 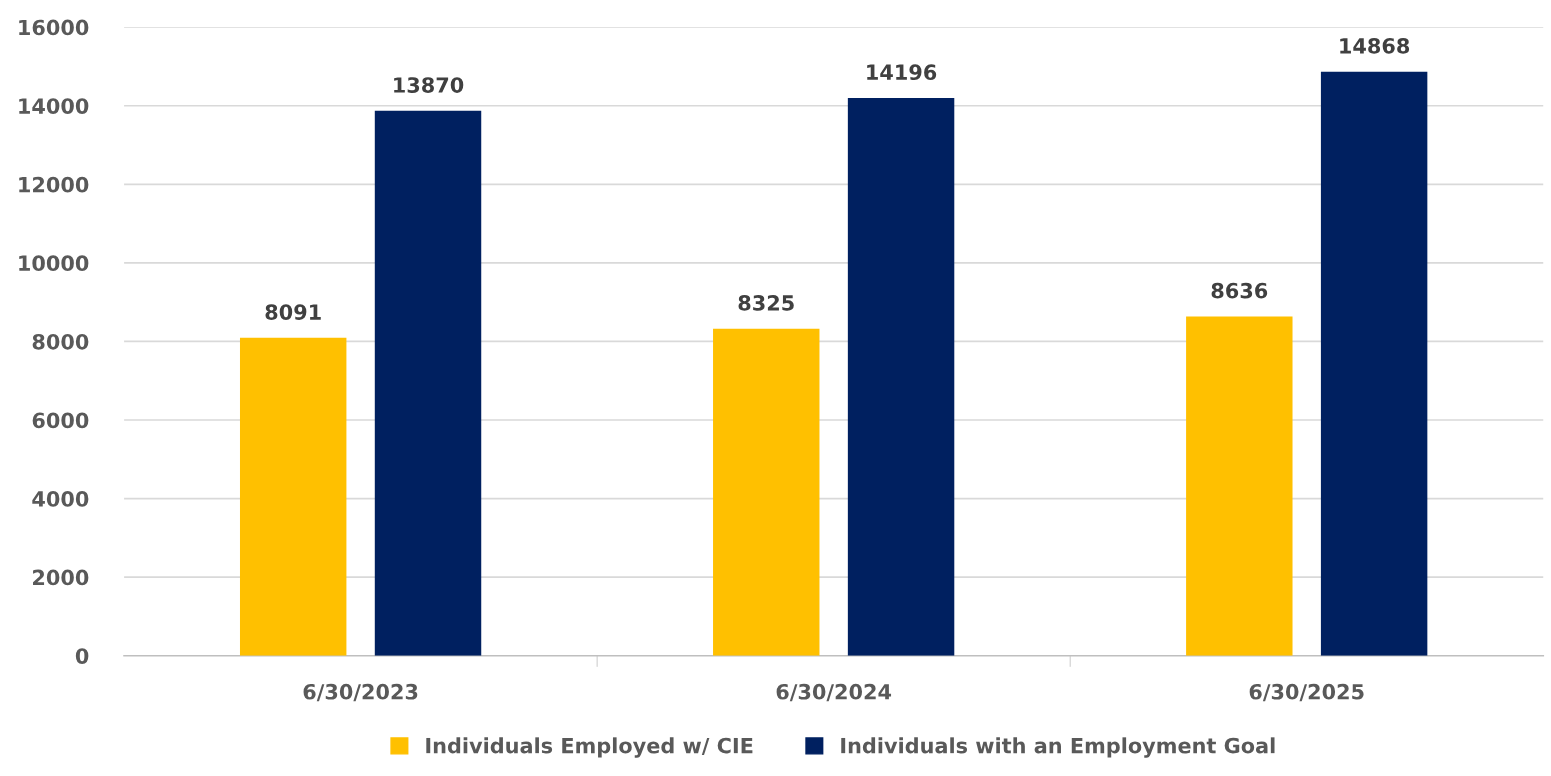 What do you see at coordinates (293, 312) in the screenshot?
I see `data-label: 8091` at bounding box center [293, 312].